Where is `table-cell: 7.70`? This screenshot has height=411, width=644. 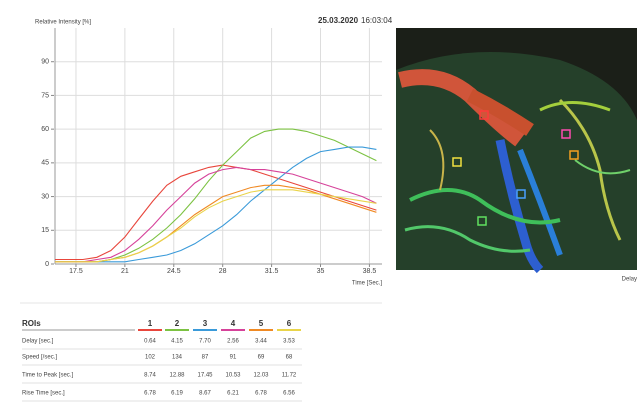
table-cell: 7.70 is located at coordinates (205, 342).